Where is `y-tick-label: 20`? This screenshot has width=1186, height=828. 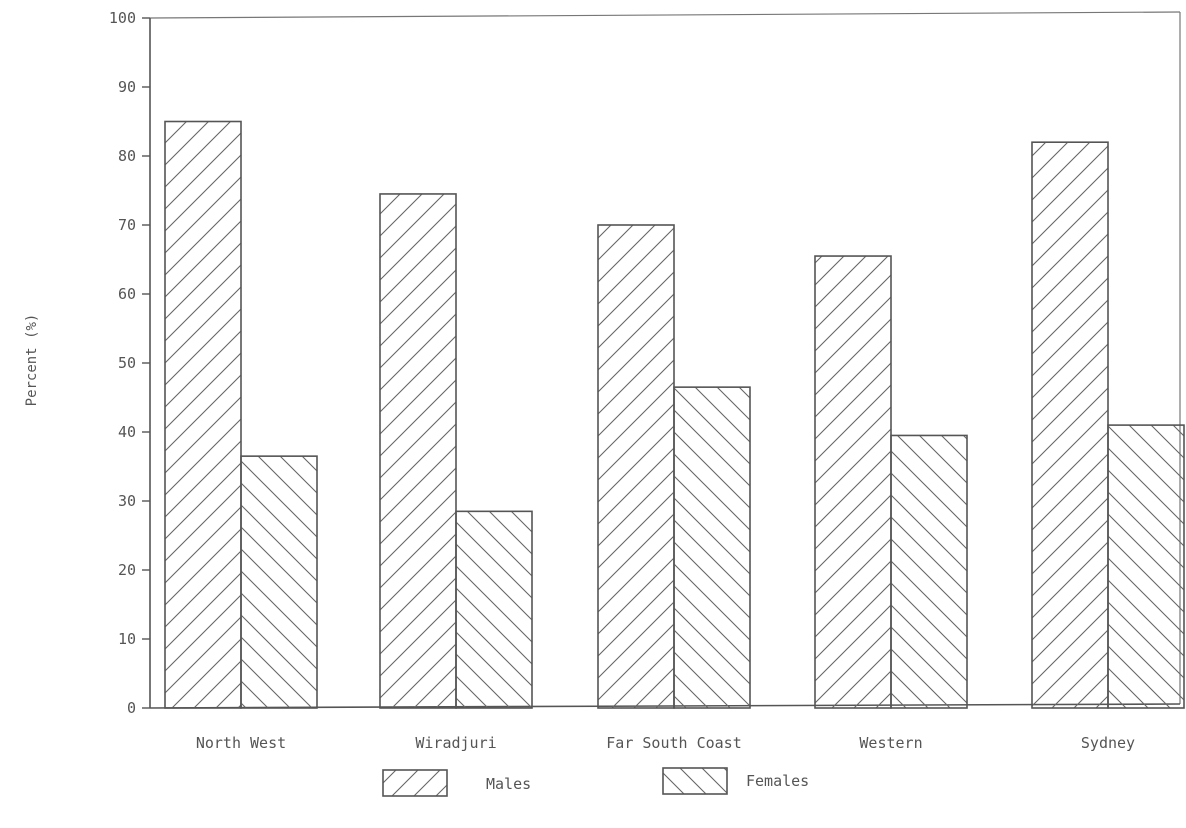
y-tick-label: 20 is located at coordinates (127, 570).